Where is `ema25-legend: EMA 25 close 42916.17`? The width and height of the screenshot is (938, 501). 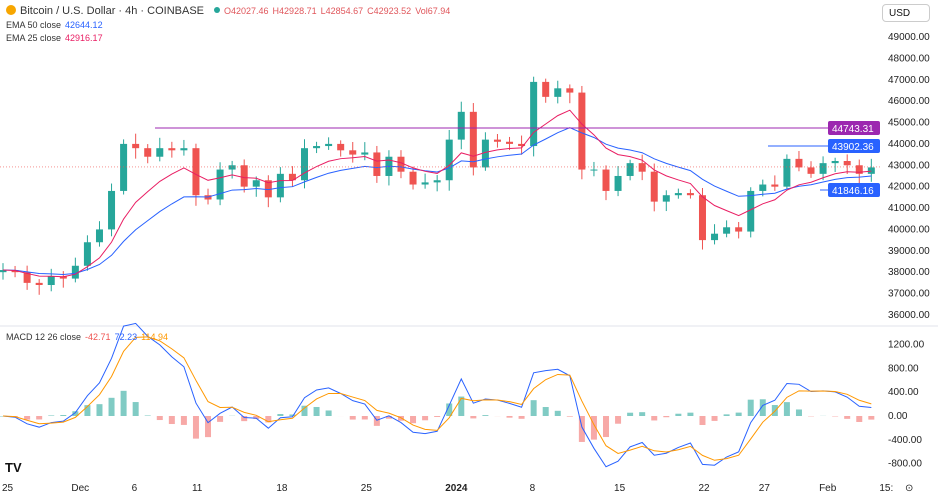
ema25-legend: EMA 25 close 42916.17 is located at coordinates (56, 38).